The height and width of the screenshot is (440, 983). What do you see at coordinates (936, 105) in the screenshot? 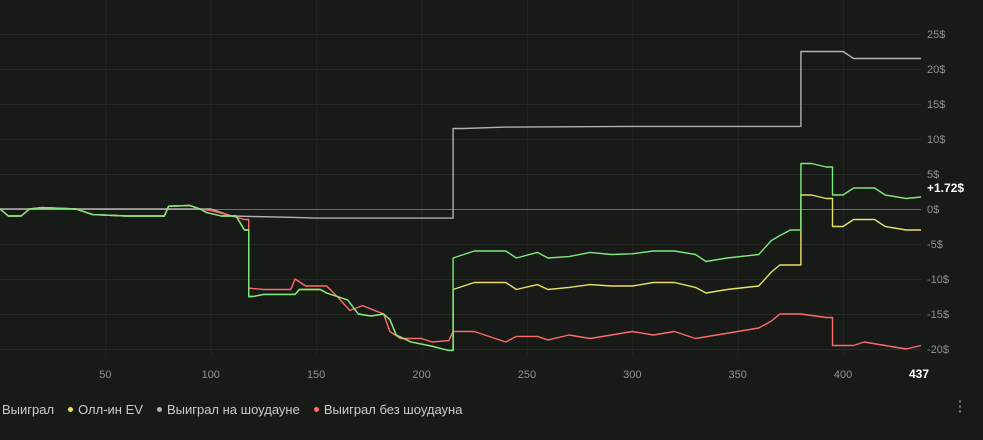
I see `y-tick-label: 15$` at bounding box center [936, 105].